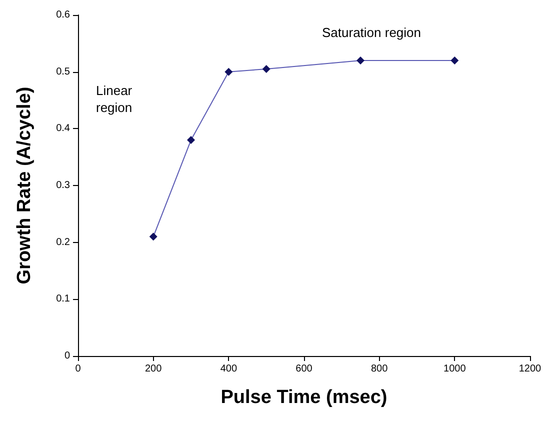 This screenshot has height=433, width=545. I want to click on y-tick-label: 0, so click(67, 356).